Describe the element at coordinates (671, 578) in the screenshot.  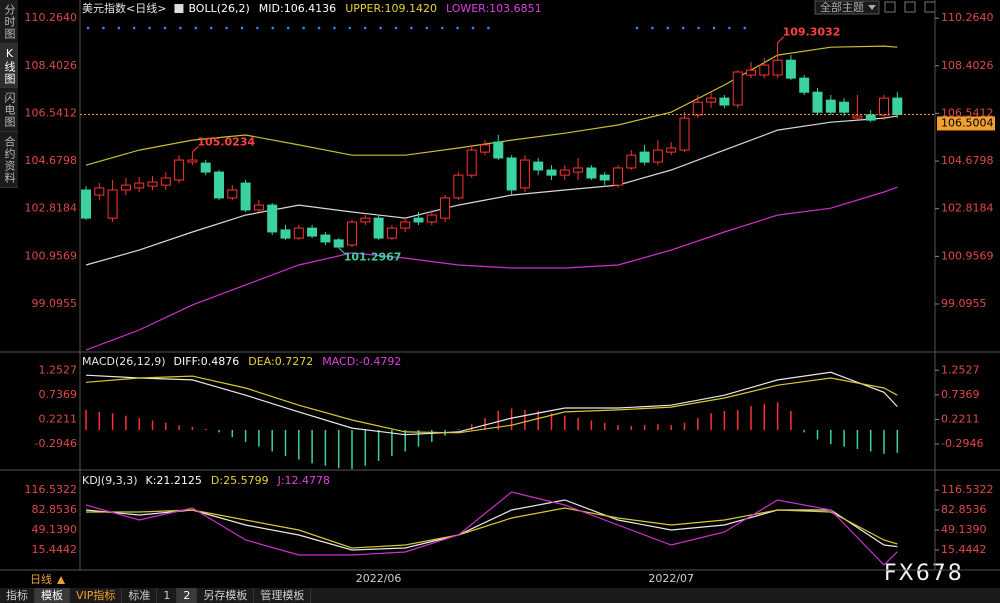
I see `x-tick-label: 2022/07` at that location.